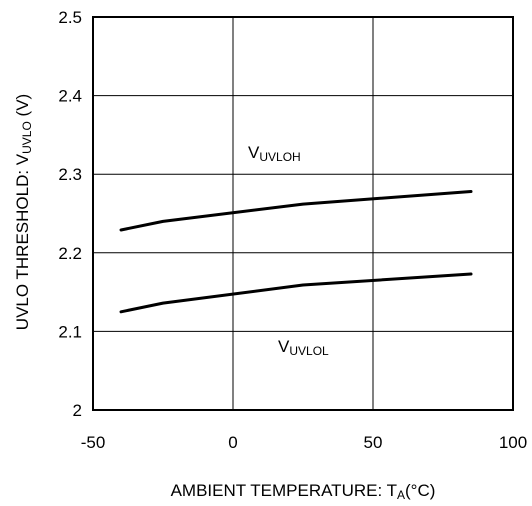 The width and height of the screenshot is (532, 506). What do you see at coordinates (70, 17) in the screenshot?
I see `y-tick-label: 2.5` at bounding box center [70, 17].